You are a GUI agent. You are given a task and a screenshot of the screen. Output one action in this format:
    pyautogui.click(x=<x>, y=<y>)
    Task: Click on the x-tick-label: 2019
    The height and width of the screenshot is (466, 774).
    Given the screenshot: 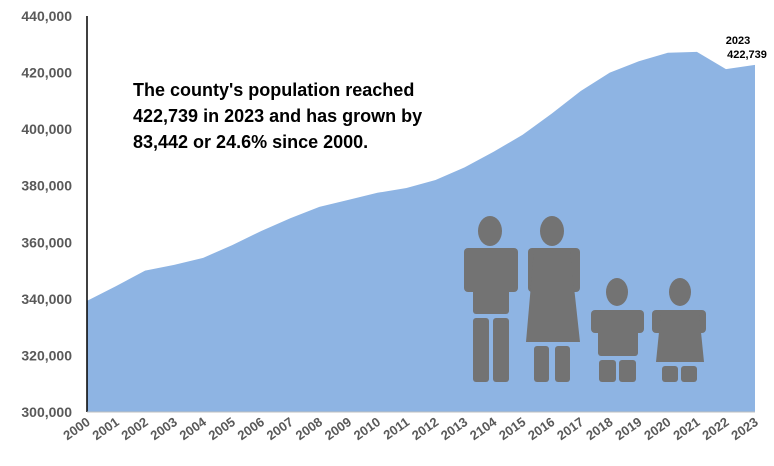 What is the action you would take?
    pyautogui.click(x=628, y=428)
    